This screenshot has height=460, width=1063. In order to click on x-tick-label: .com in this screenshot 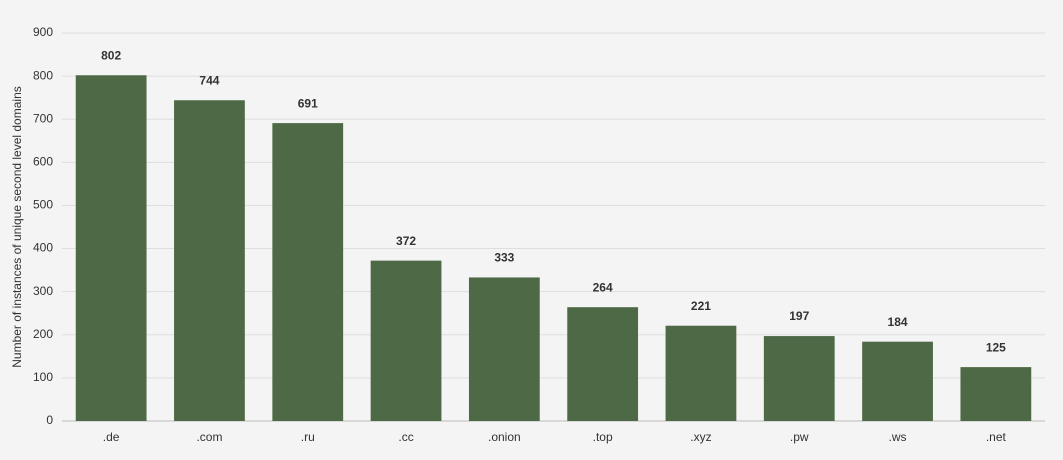, I will do `click(209, 437)`.